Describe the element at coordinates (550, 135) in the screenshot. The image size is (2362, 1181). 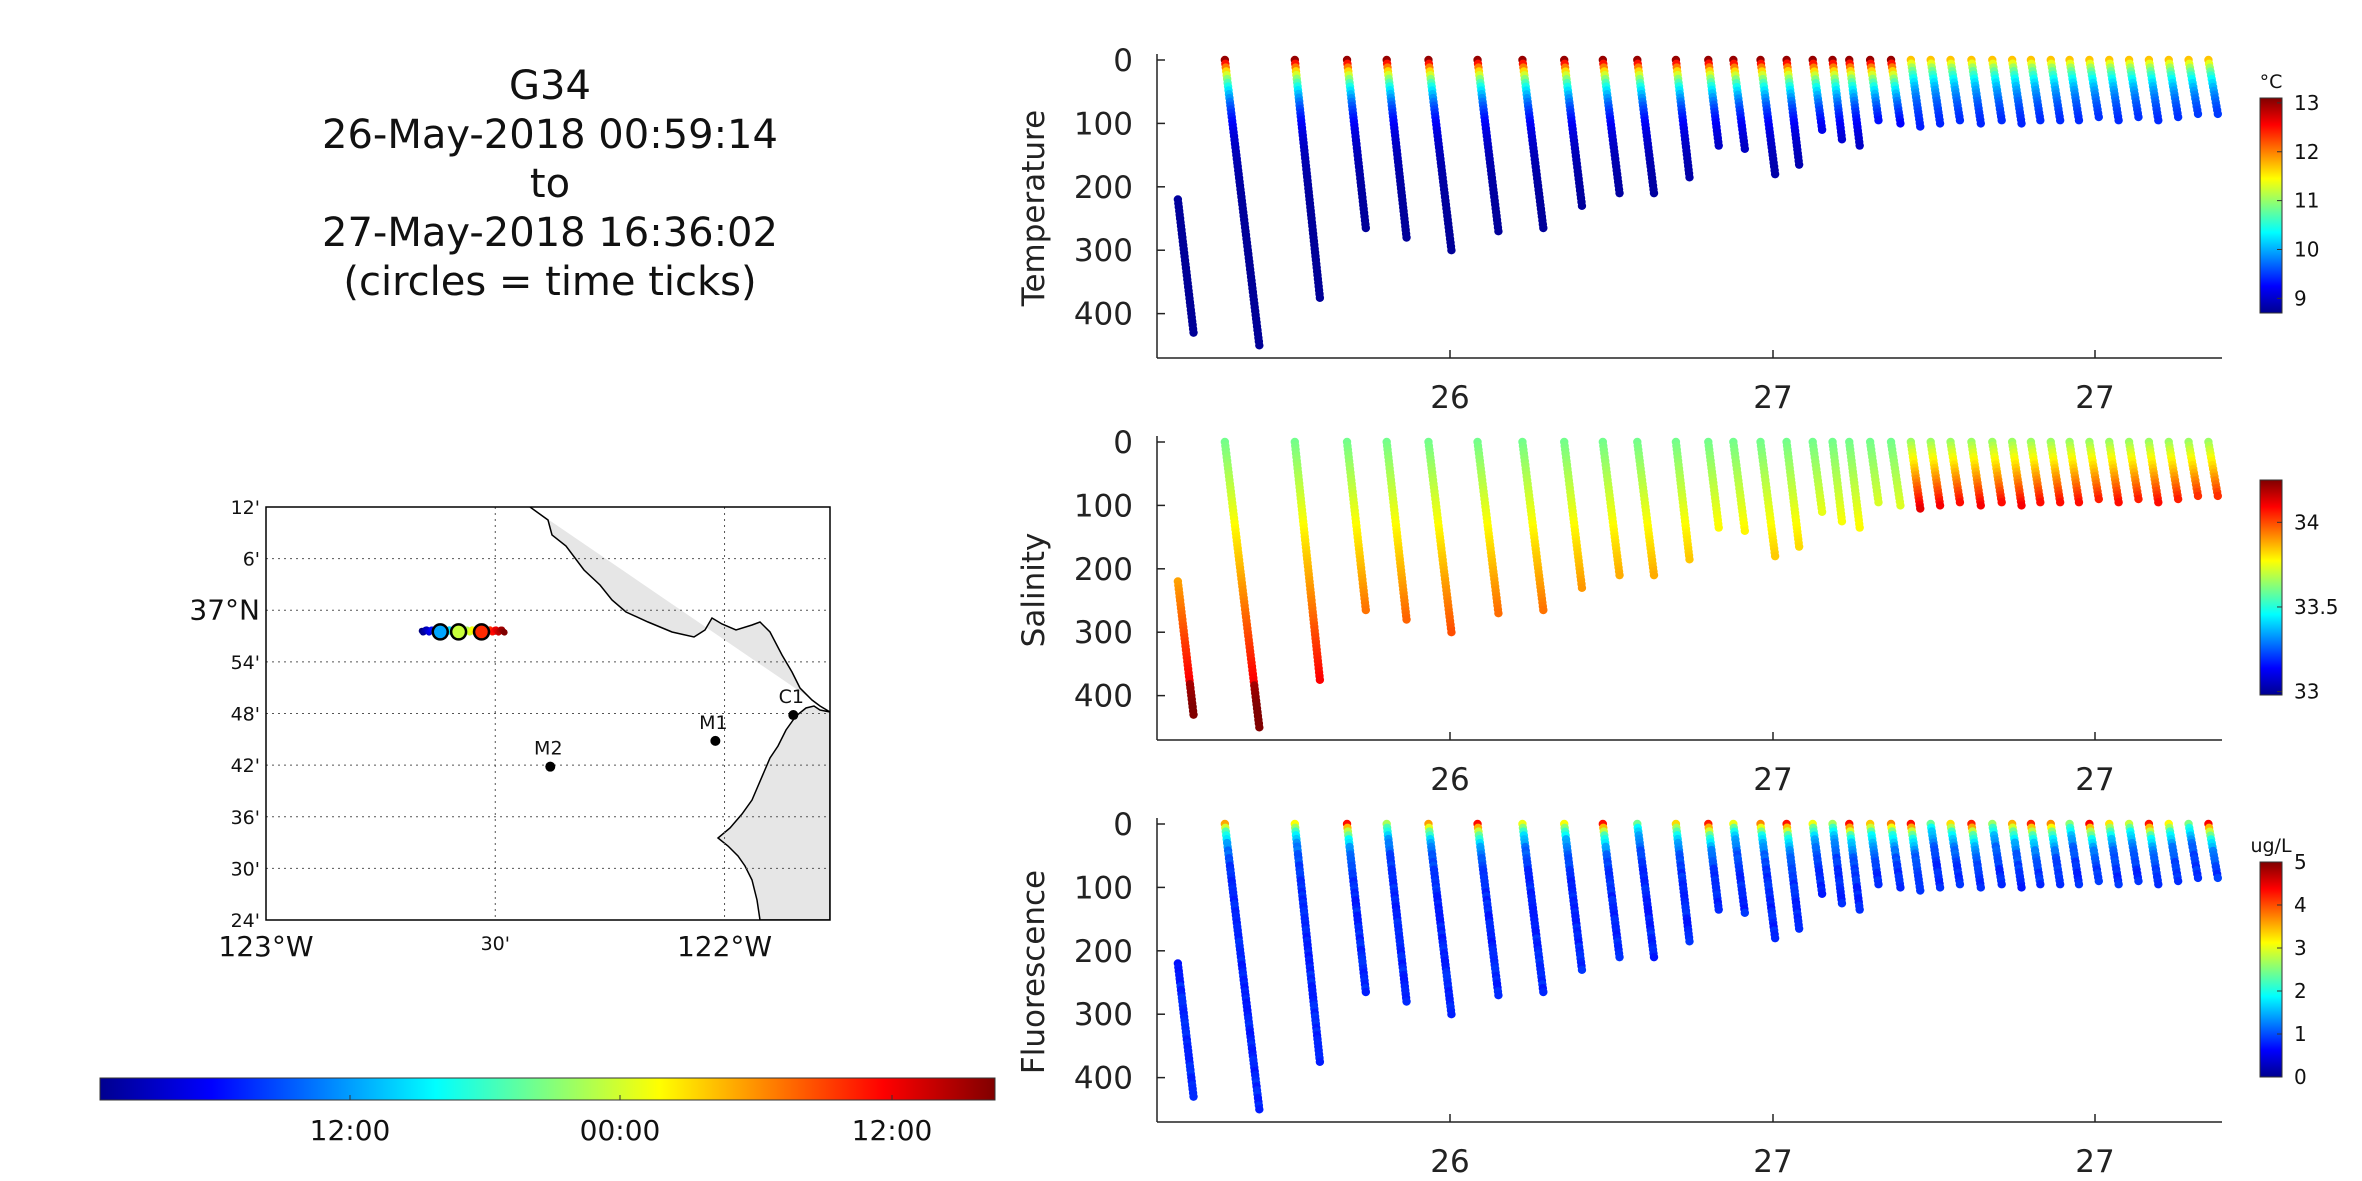
I see `title-start-time: 26-May-2018 00:59:14` at that location.